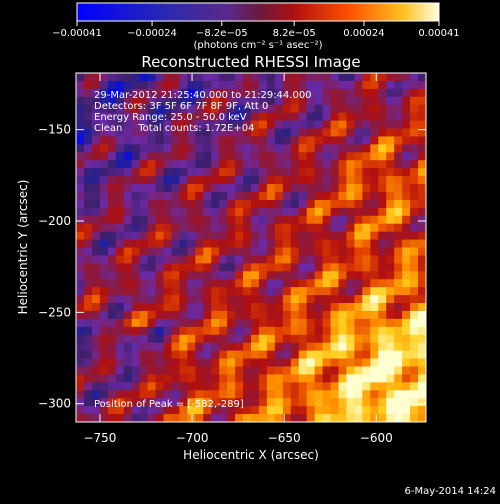  Describe the element at coordinates (284, 438) in the screenshot. I see `x-tick-label: −650` at that location.